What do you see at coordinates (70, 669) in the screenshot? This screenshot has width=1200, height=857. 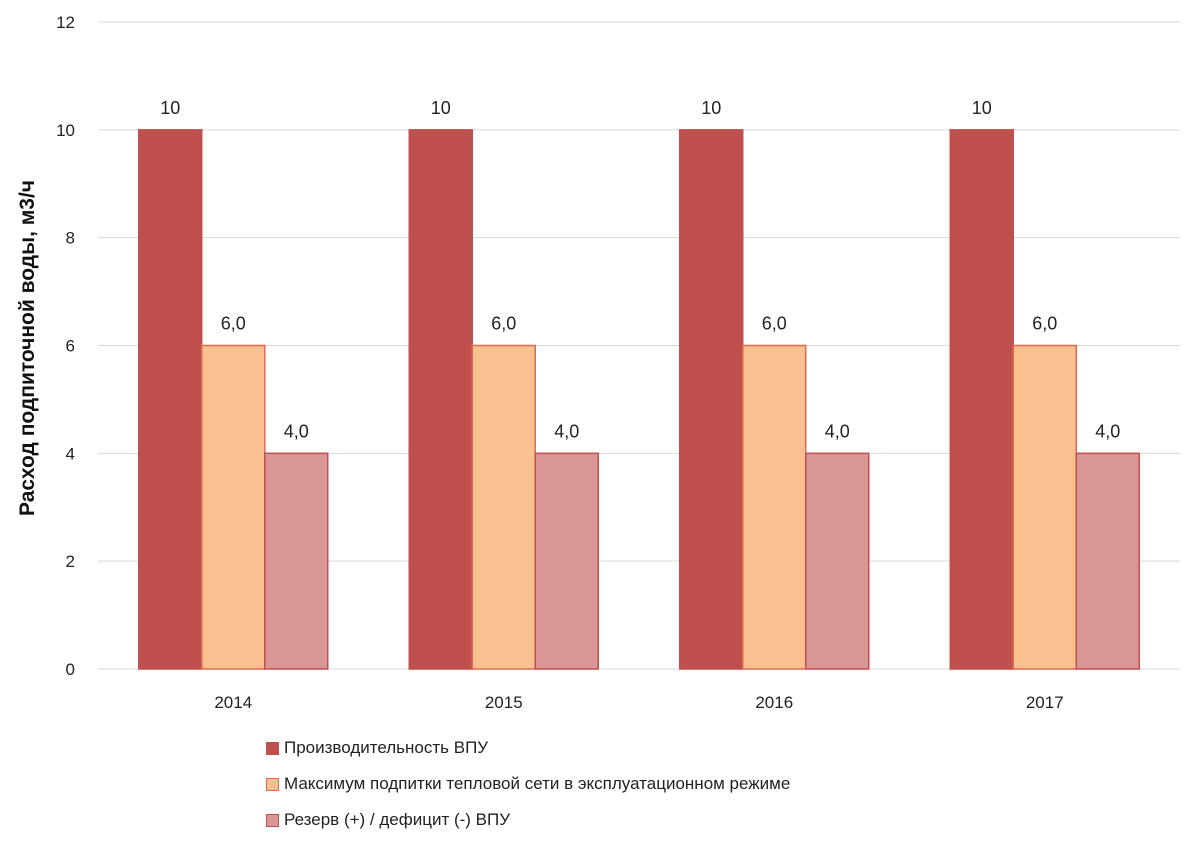 I see `y-tick-label: 0` at bounding box center [70, 669].